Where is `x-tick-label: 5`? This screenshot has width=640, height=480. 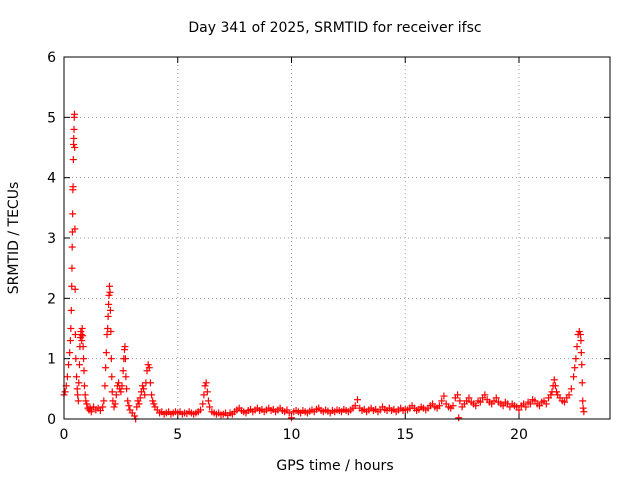
x-tick-label: 5 is located at coordinates (177, 435).